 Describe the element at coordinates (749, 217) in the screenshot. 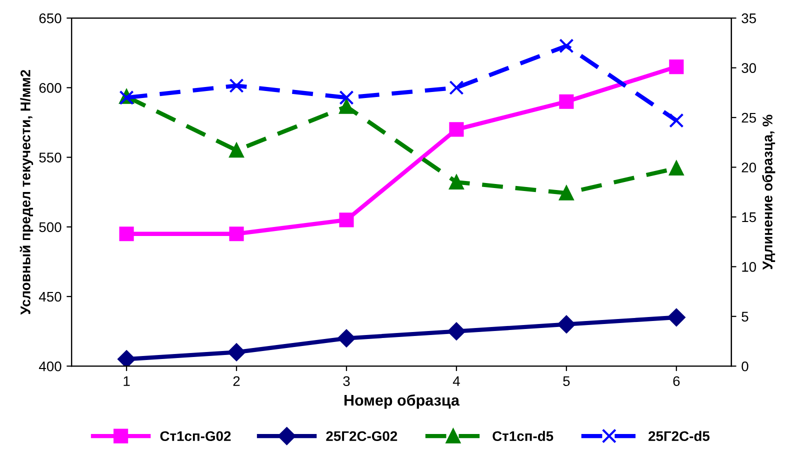

I see `y2-tick-label: 15` at that location.